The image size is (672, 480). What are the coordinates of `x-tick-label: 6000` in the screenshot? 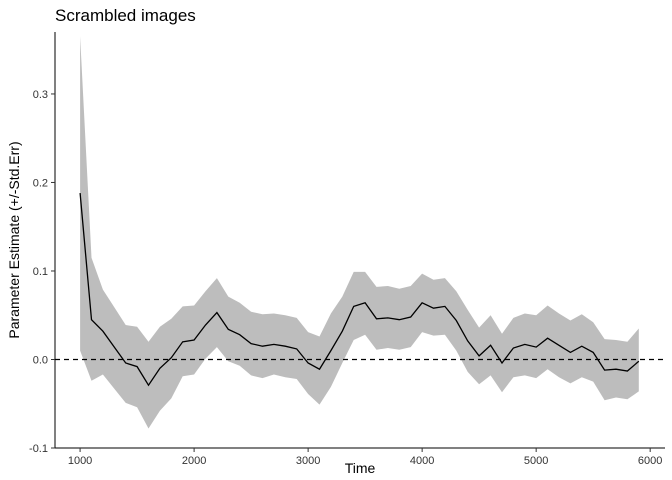 It's located at (650, 461).